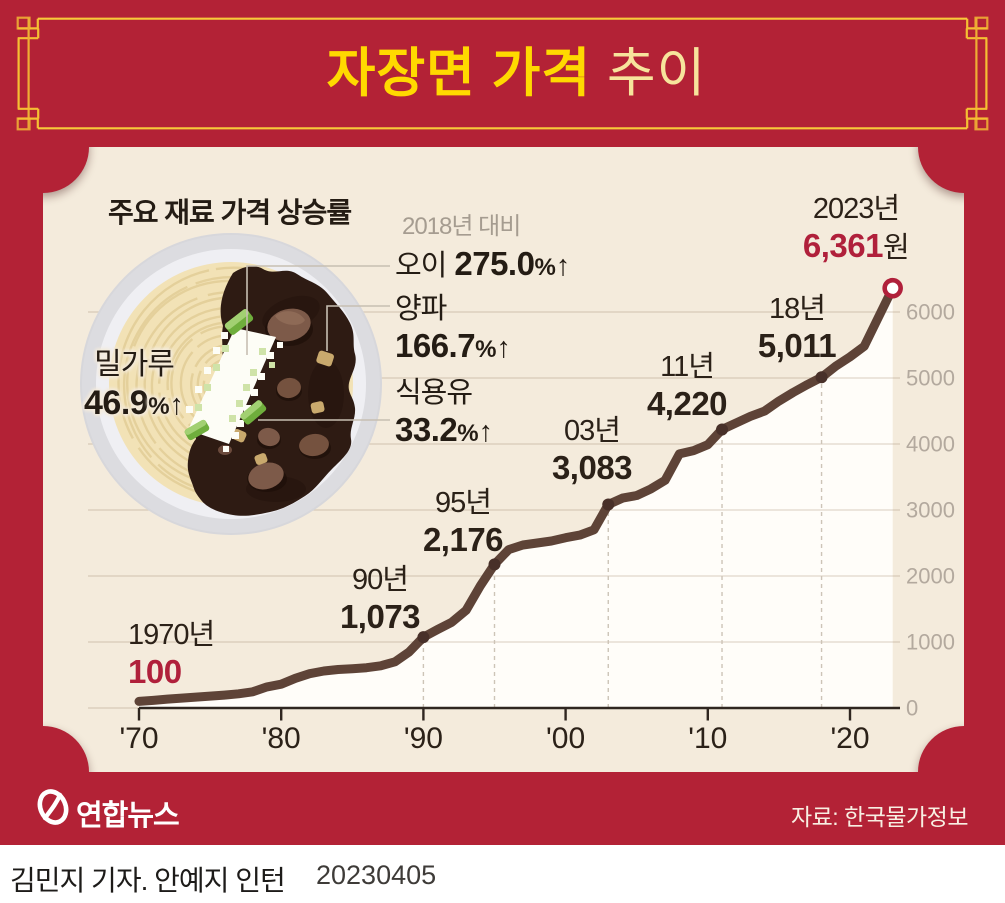  I want to click on annotation-year-label: 95년, so click(463, 503).